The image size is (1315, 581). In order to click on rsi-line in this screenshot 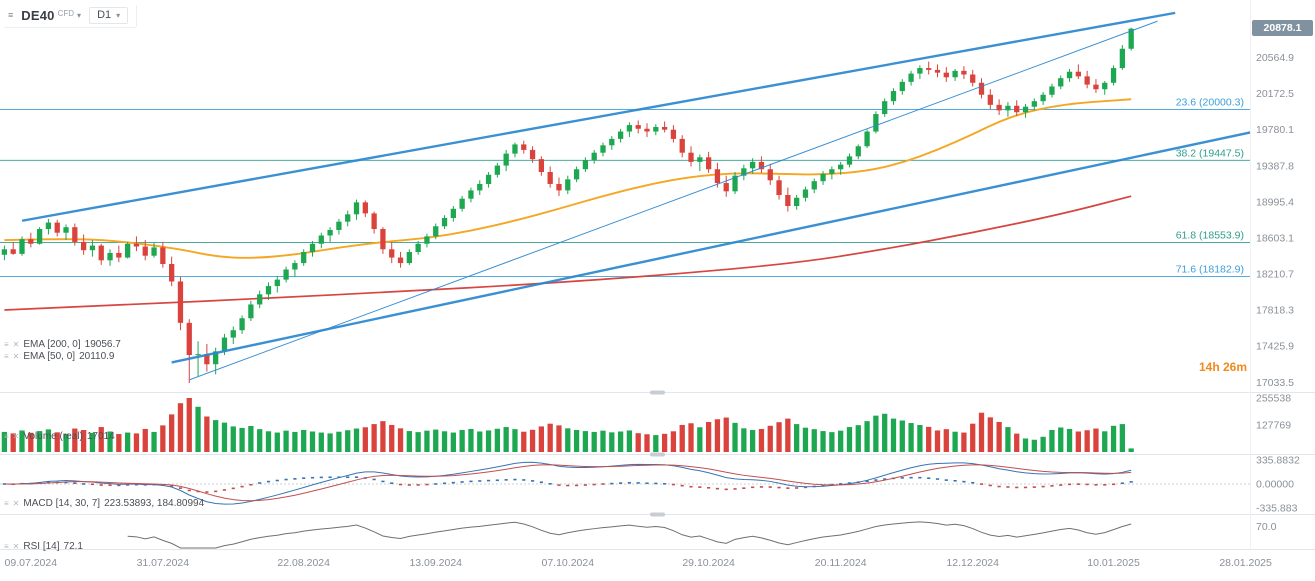, I will do `click(629, 535)`.